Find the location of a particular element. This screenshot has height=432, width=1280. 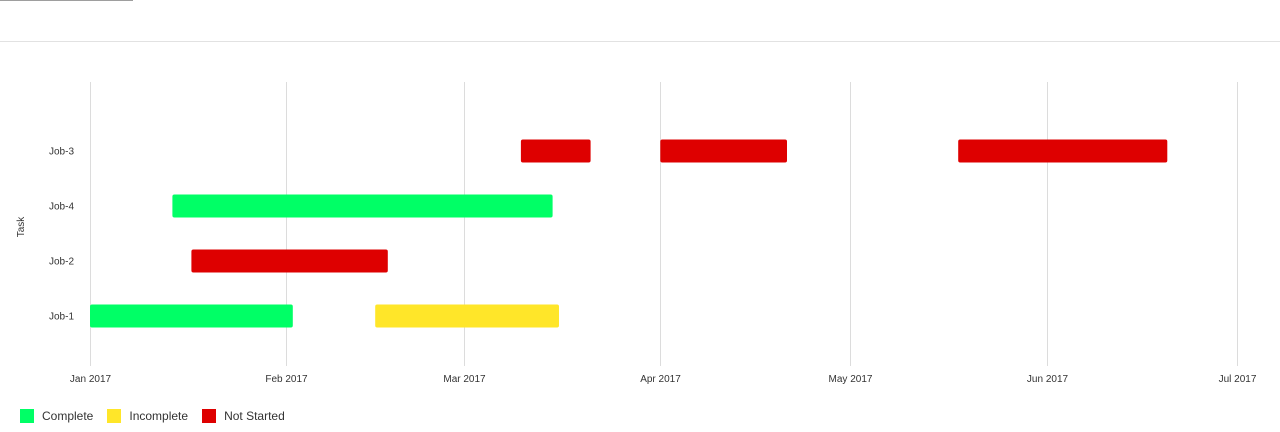

legend-item: Not Started is located at coordinates (243, 416).